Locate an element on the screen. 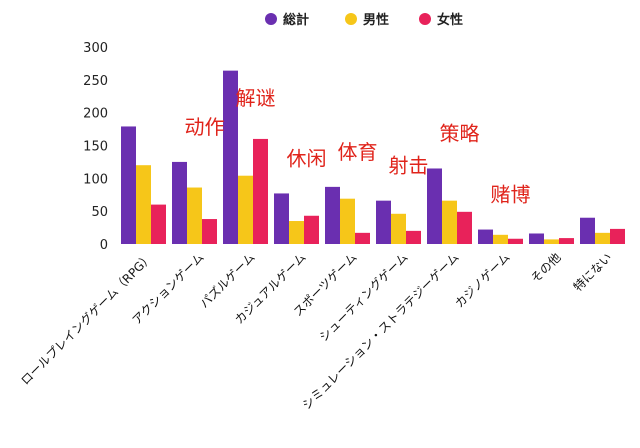 The image size is (640, 448). annotation-label: 策略 is located at coordinates (460, 133).